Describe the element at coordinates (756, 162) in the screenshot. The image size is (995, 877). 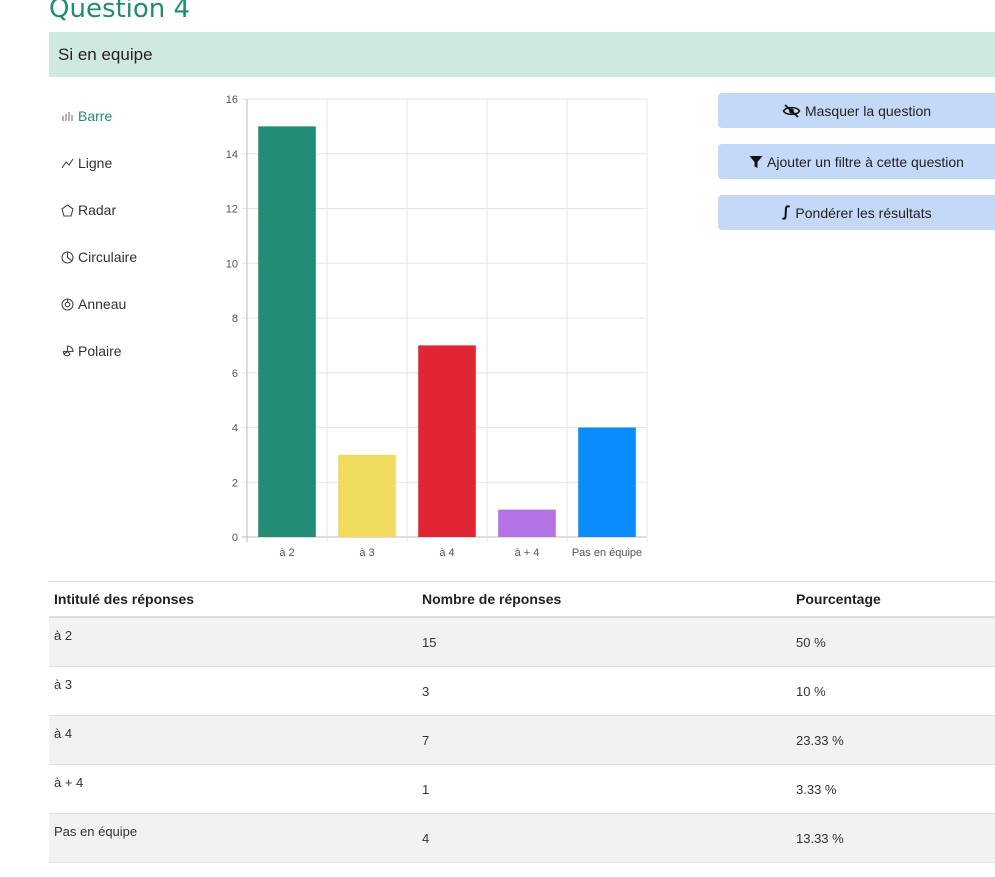
I see `filter-icon` at that location.